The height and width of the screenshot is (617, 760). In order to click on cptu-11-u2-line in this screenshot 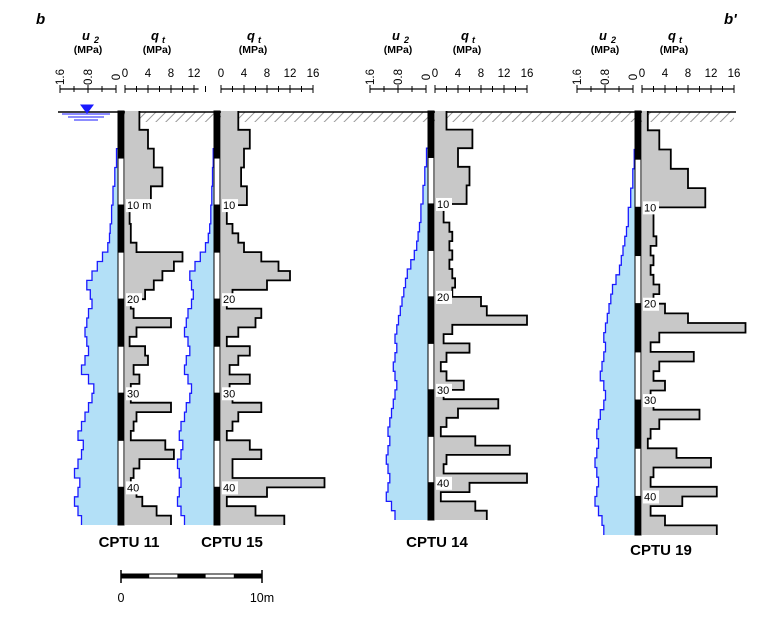, I will do `click(96, 318)`.